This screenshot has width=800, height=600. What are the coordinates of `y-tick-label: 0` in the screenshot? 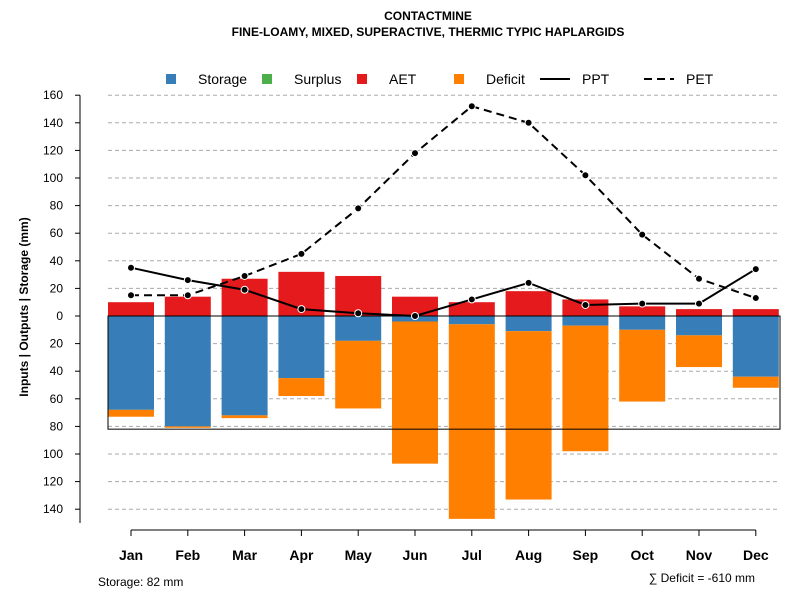 It's located at (59, 316).